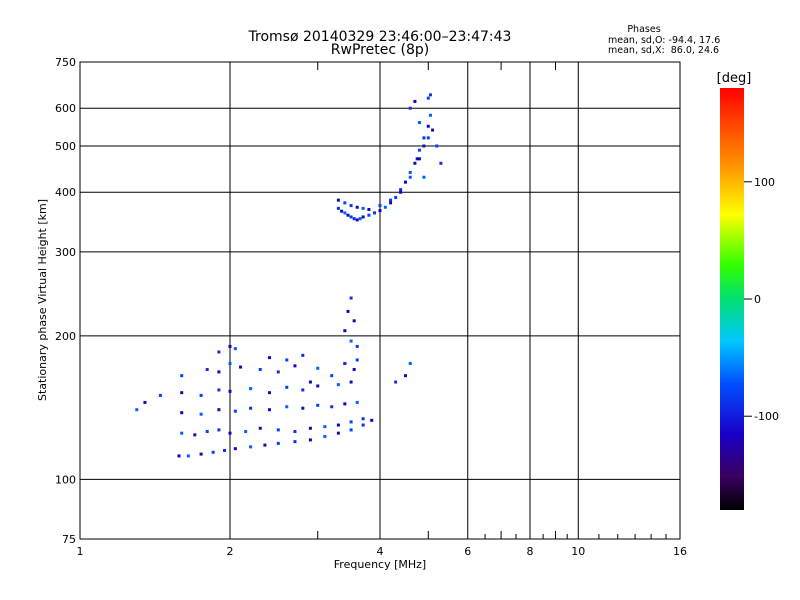  I want to click on colorbar-label: [deg], so click(734, 78).